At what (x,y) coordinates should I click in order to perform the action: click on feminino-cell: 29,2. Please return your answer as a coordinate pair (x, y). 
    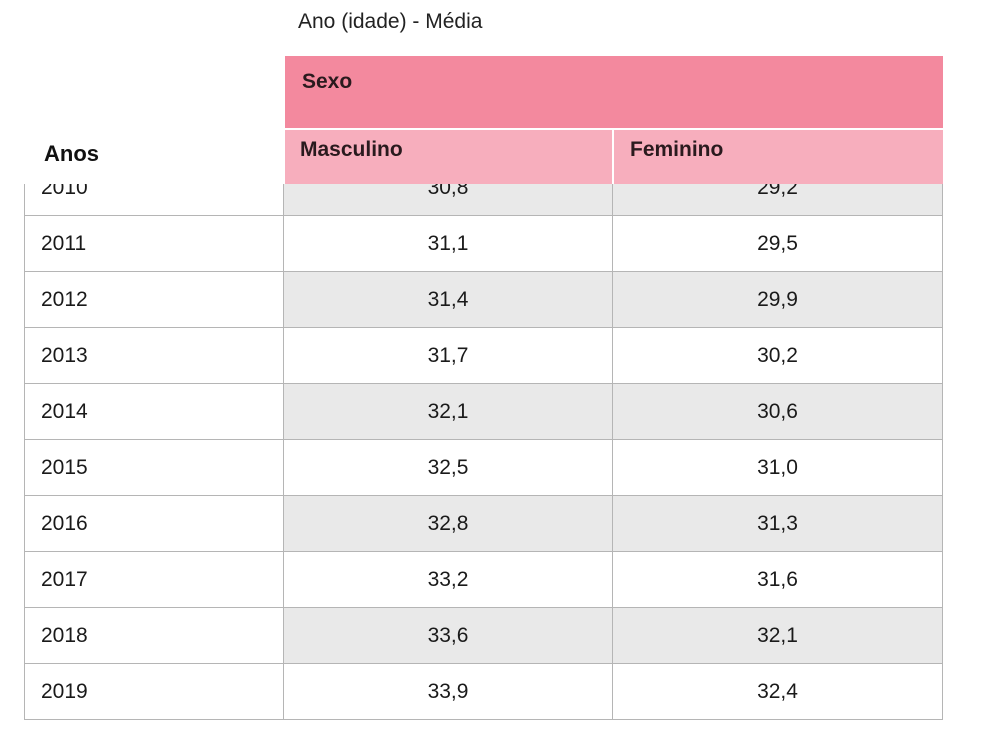
    Looking at the image, I should click on (778, 199).